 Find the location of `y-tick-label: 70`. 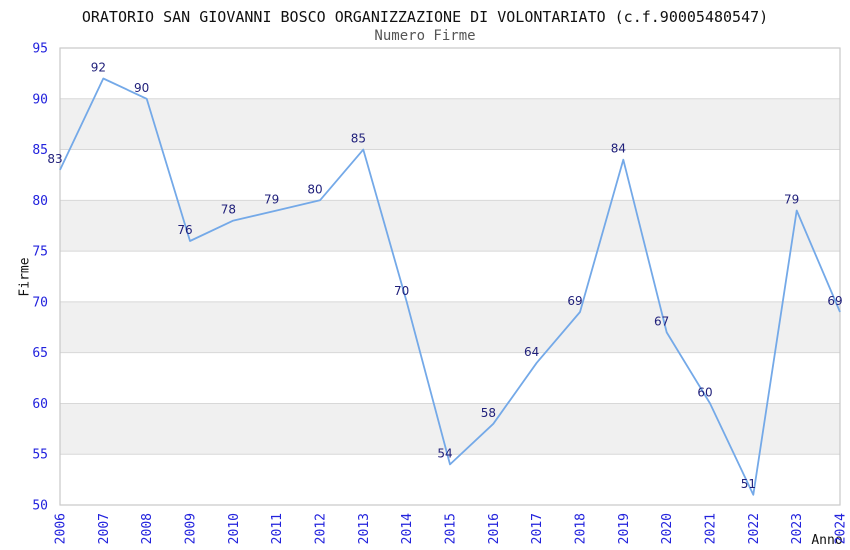

y-tick-label: 70 is located at coordinates (40, 302).